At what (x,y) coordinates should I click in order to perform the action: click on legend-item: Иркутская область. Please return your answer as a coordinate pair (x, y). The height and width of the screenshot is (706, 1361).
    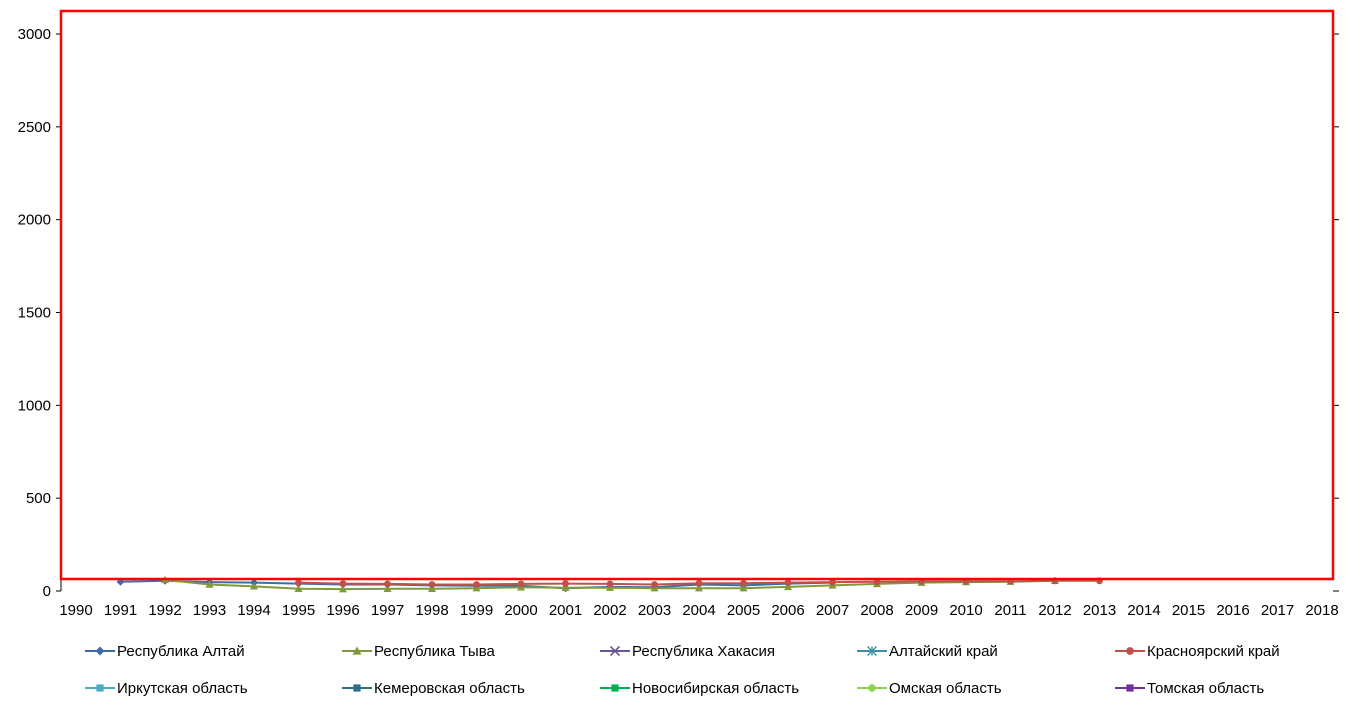
    Looking at the image, I should click on (166, 688).